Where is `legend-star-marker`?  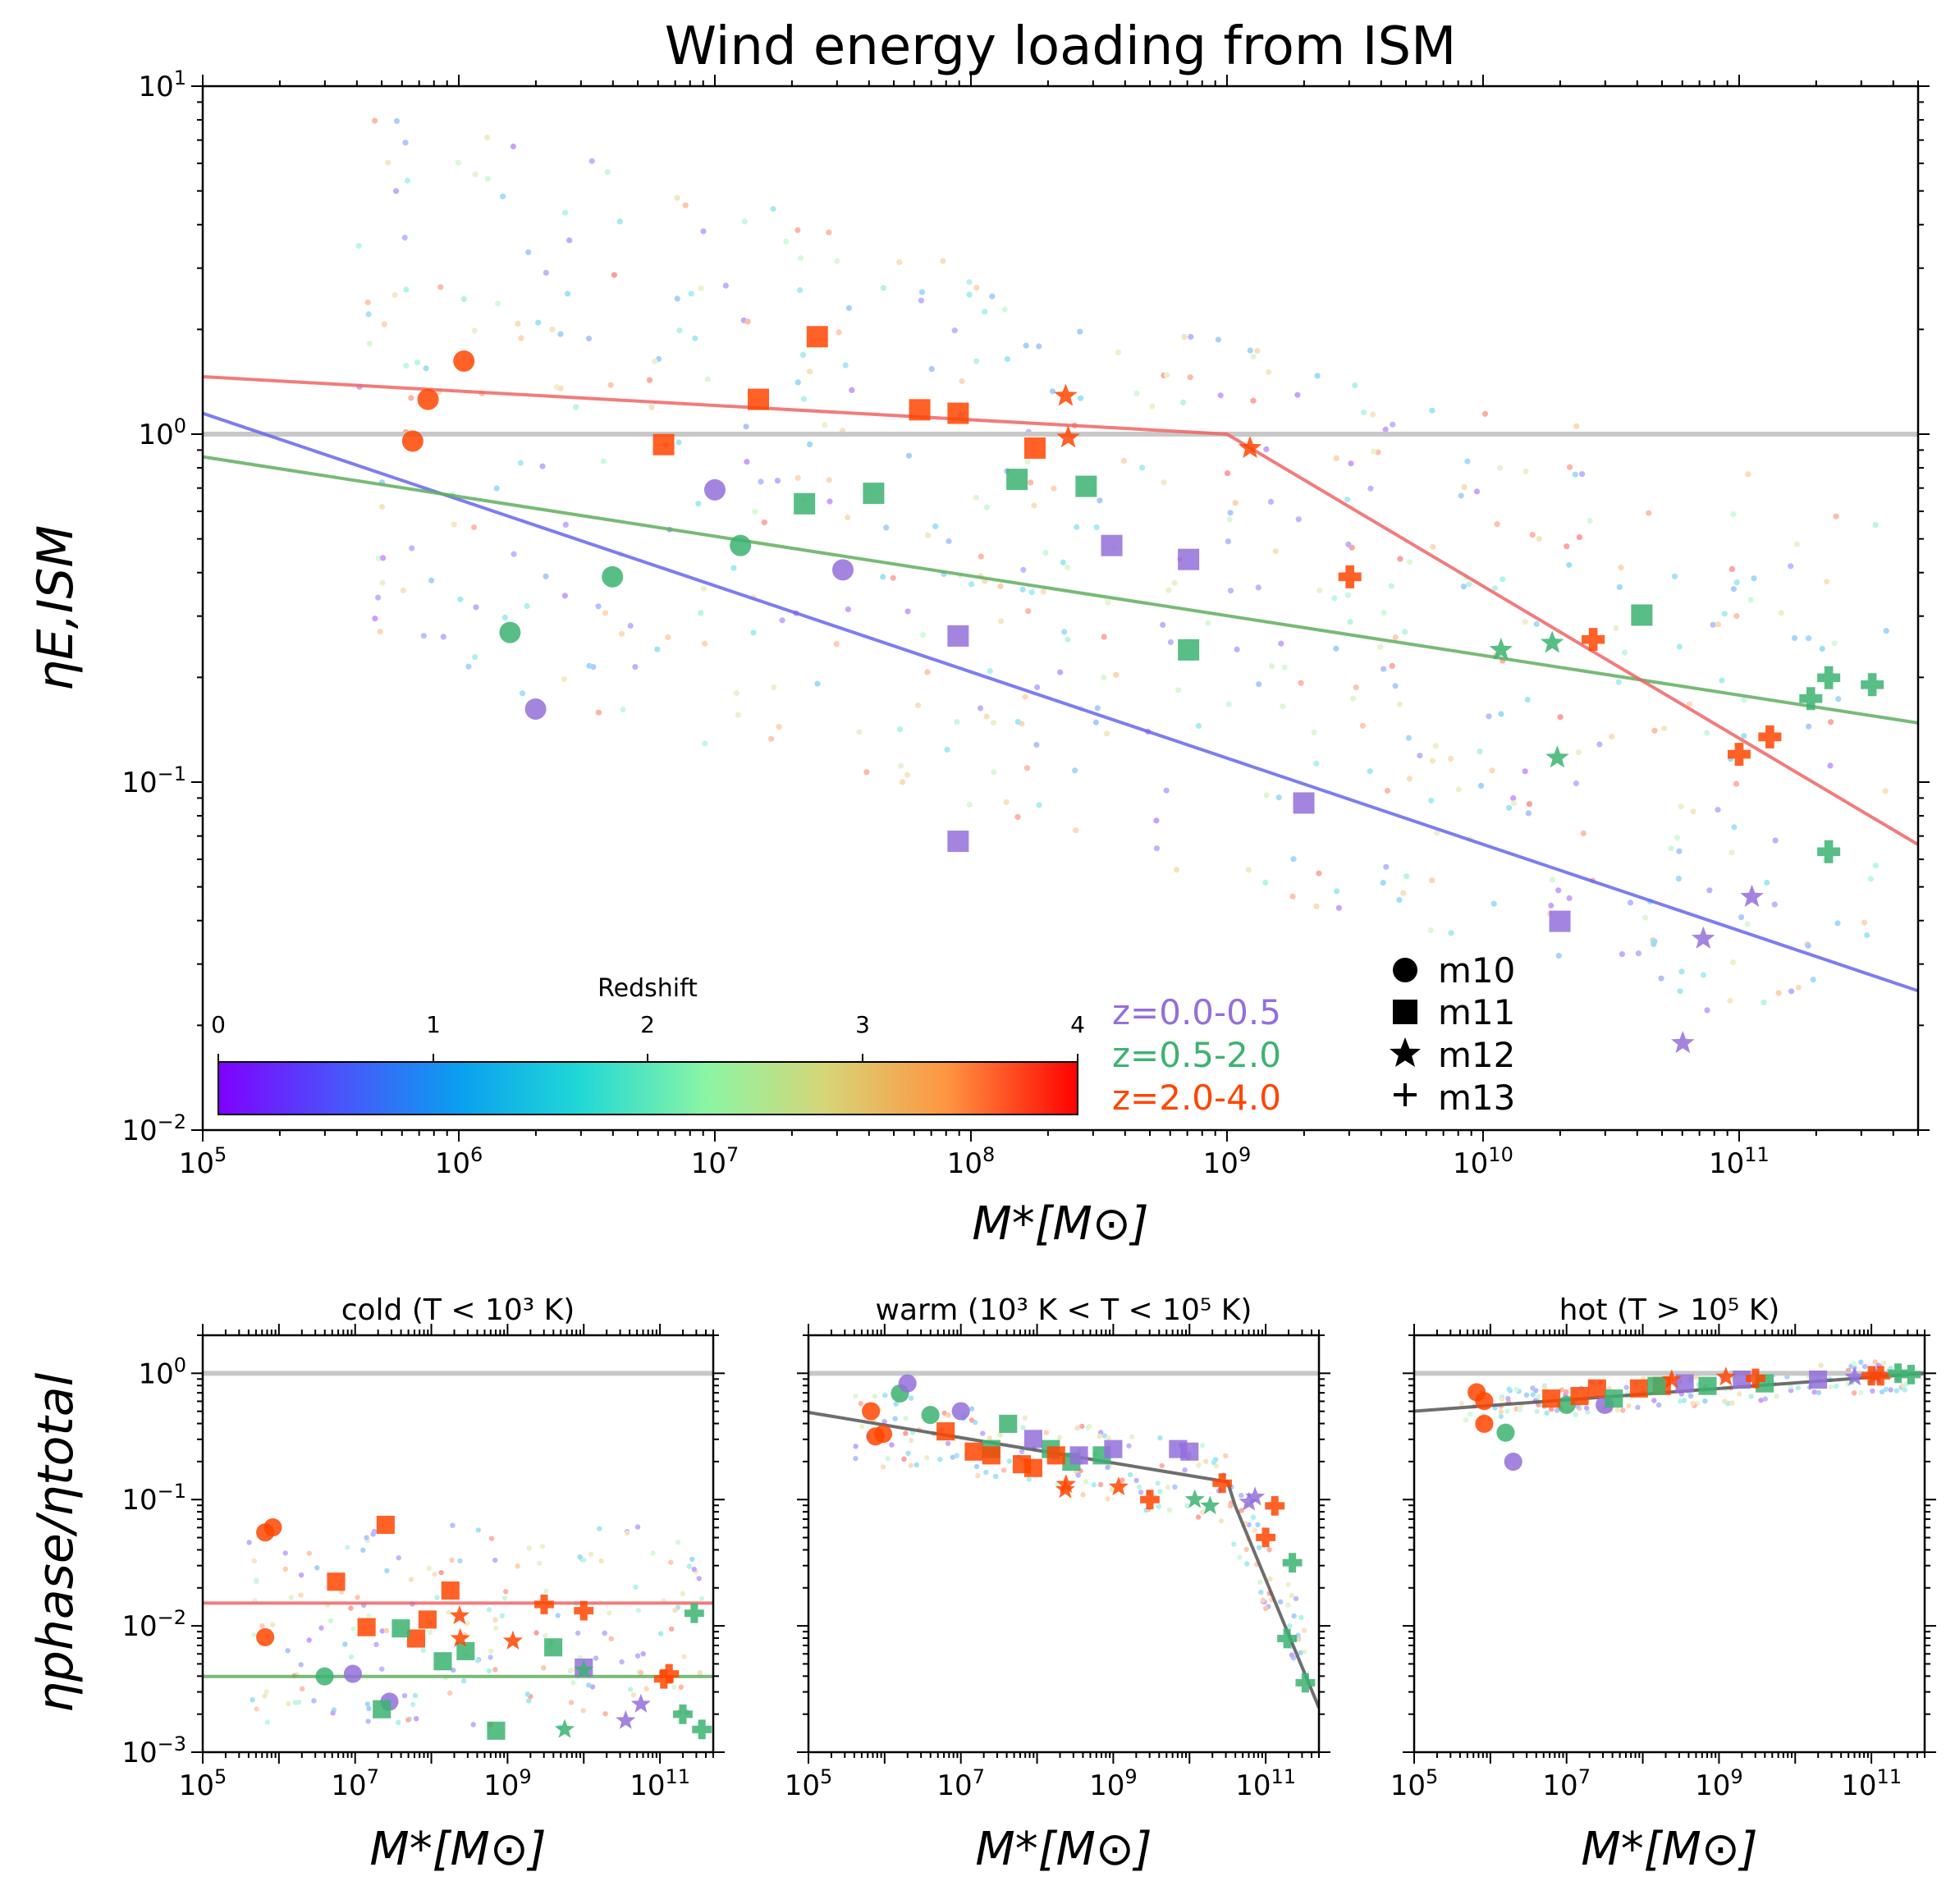 legend-star-marker is located at coordinates (1405, 1052).